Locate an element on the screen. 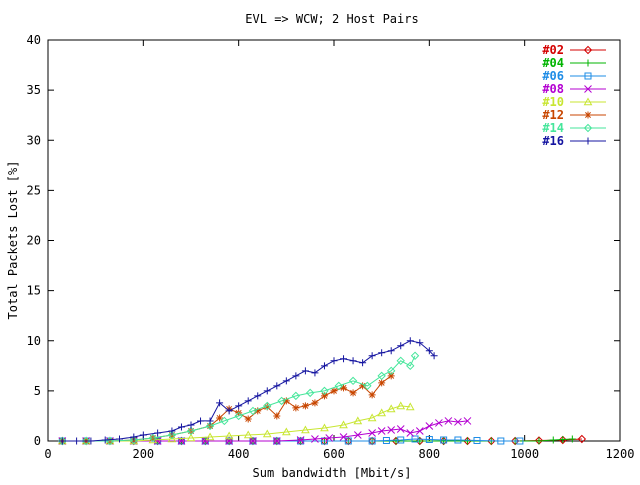 The image size is (640, 485). y-tick-label: 20 is located at coordinates (34, 241).